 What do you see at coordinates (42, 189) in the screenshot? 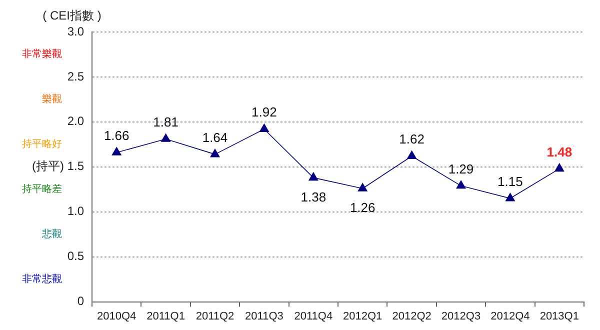
I see `text: 持平略差` at bounding box center [42, 189].